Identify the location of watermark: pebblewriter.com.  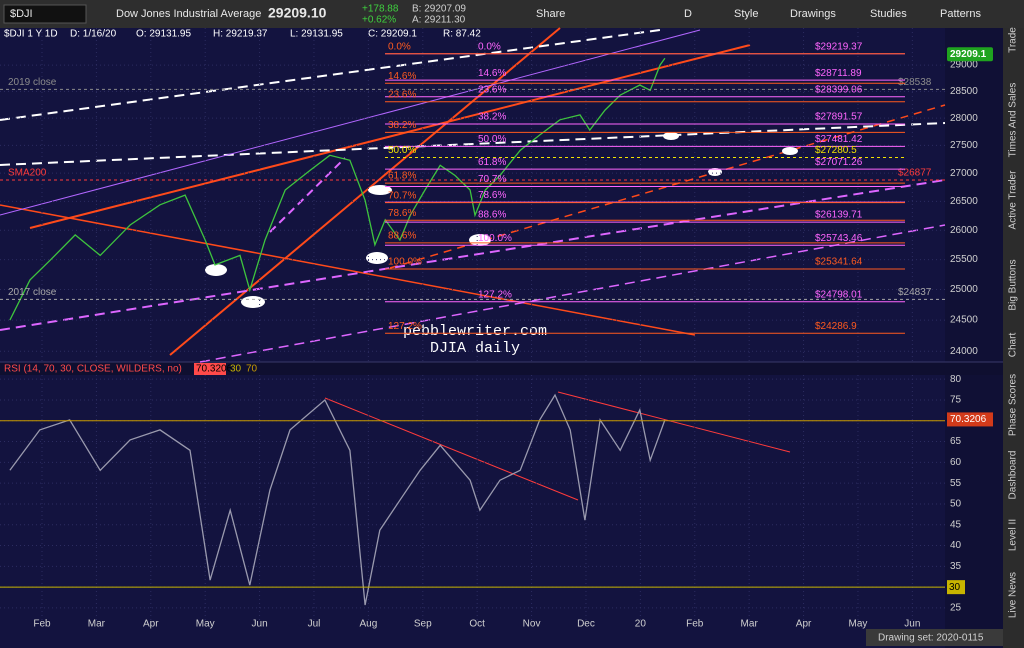
(475, 331).